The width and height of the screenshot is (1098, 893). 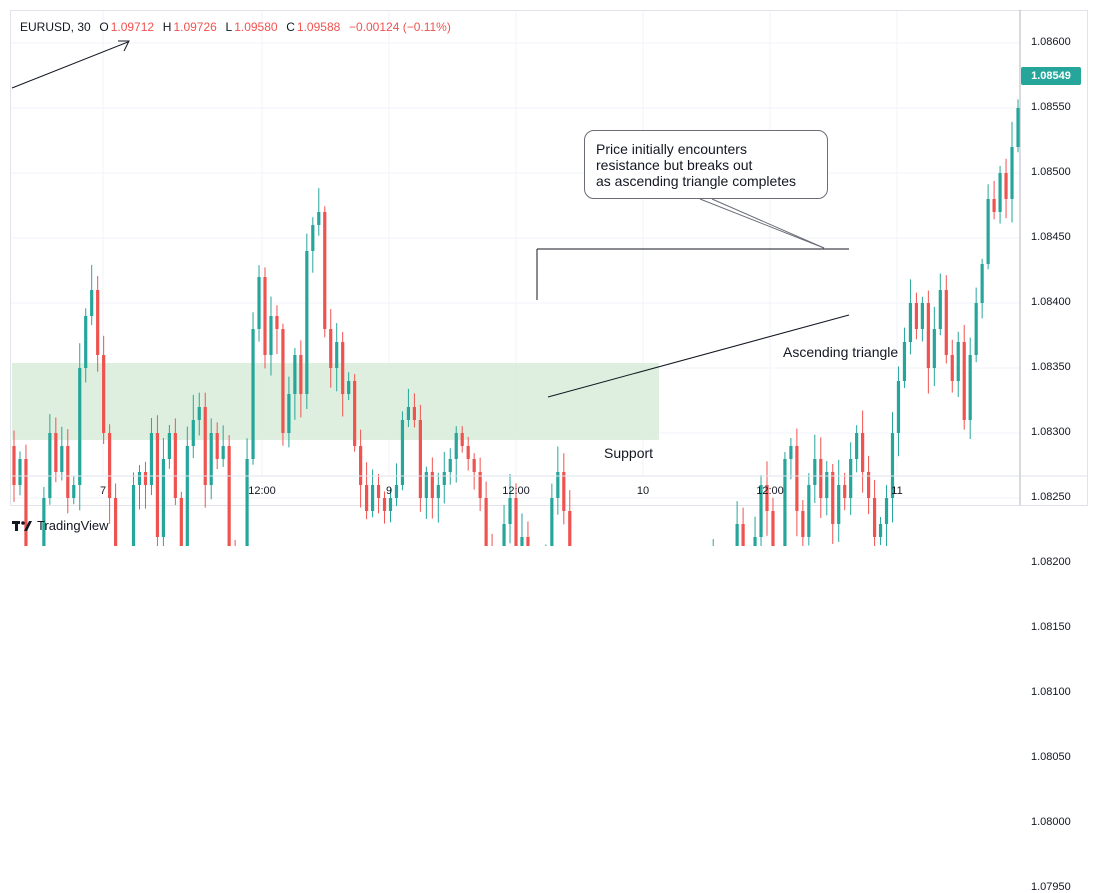 I want to click on callout-line-3: as ascending triangle completes, so click(x=696, y=181).